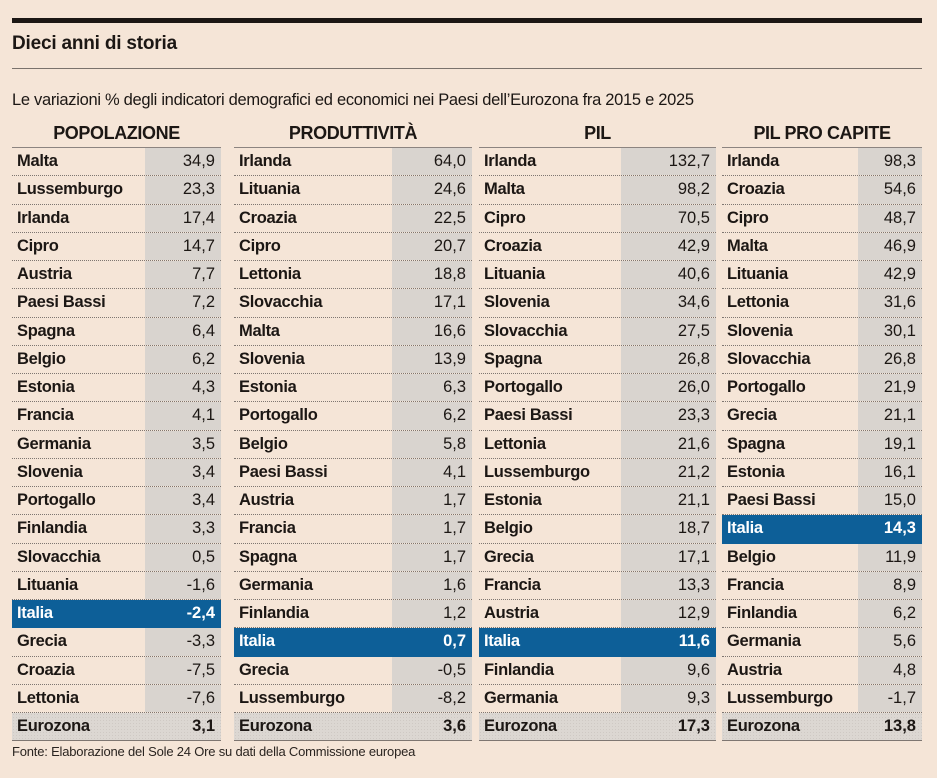 The image size is (937, 778). I want to click on country-value: 1,2, so click(432, 614).